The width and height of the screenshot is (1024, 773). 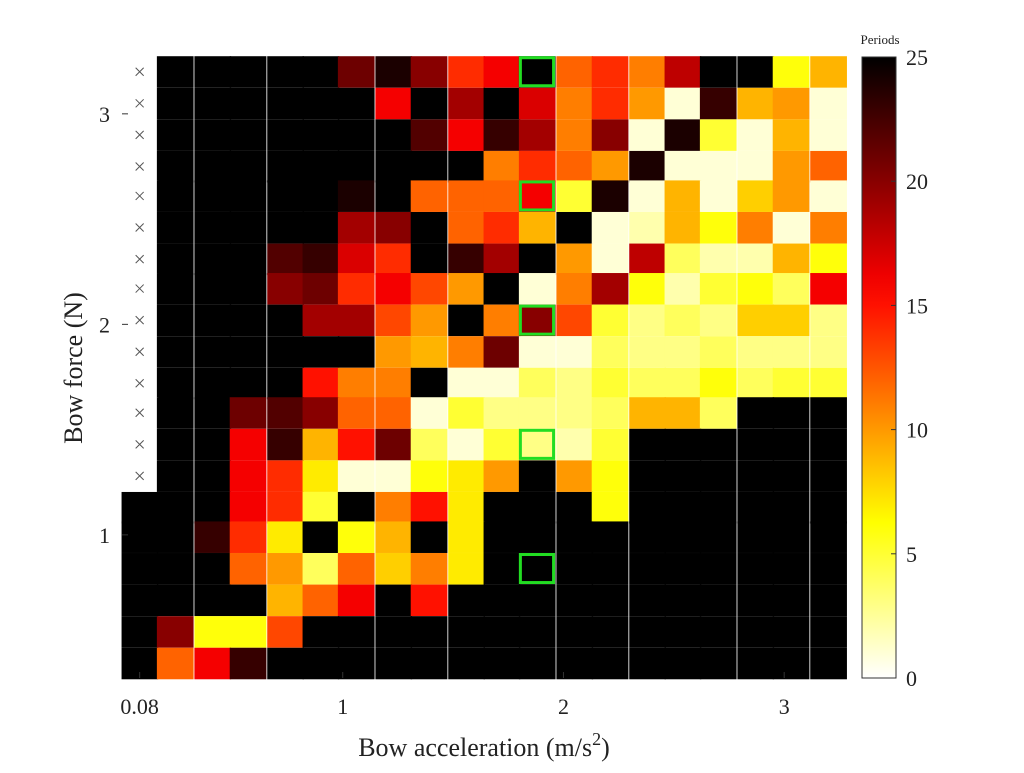 What do you see at coordinates (596, 739) in the screenshot?
I see `x-label-sup: 2` at bounding box center [596, 739].